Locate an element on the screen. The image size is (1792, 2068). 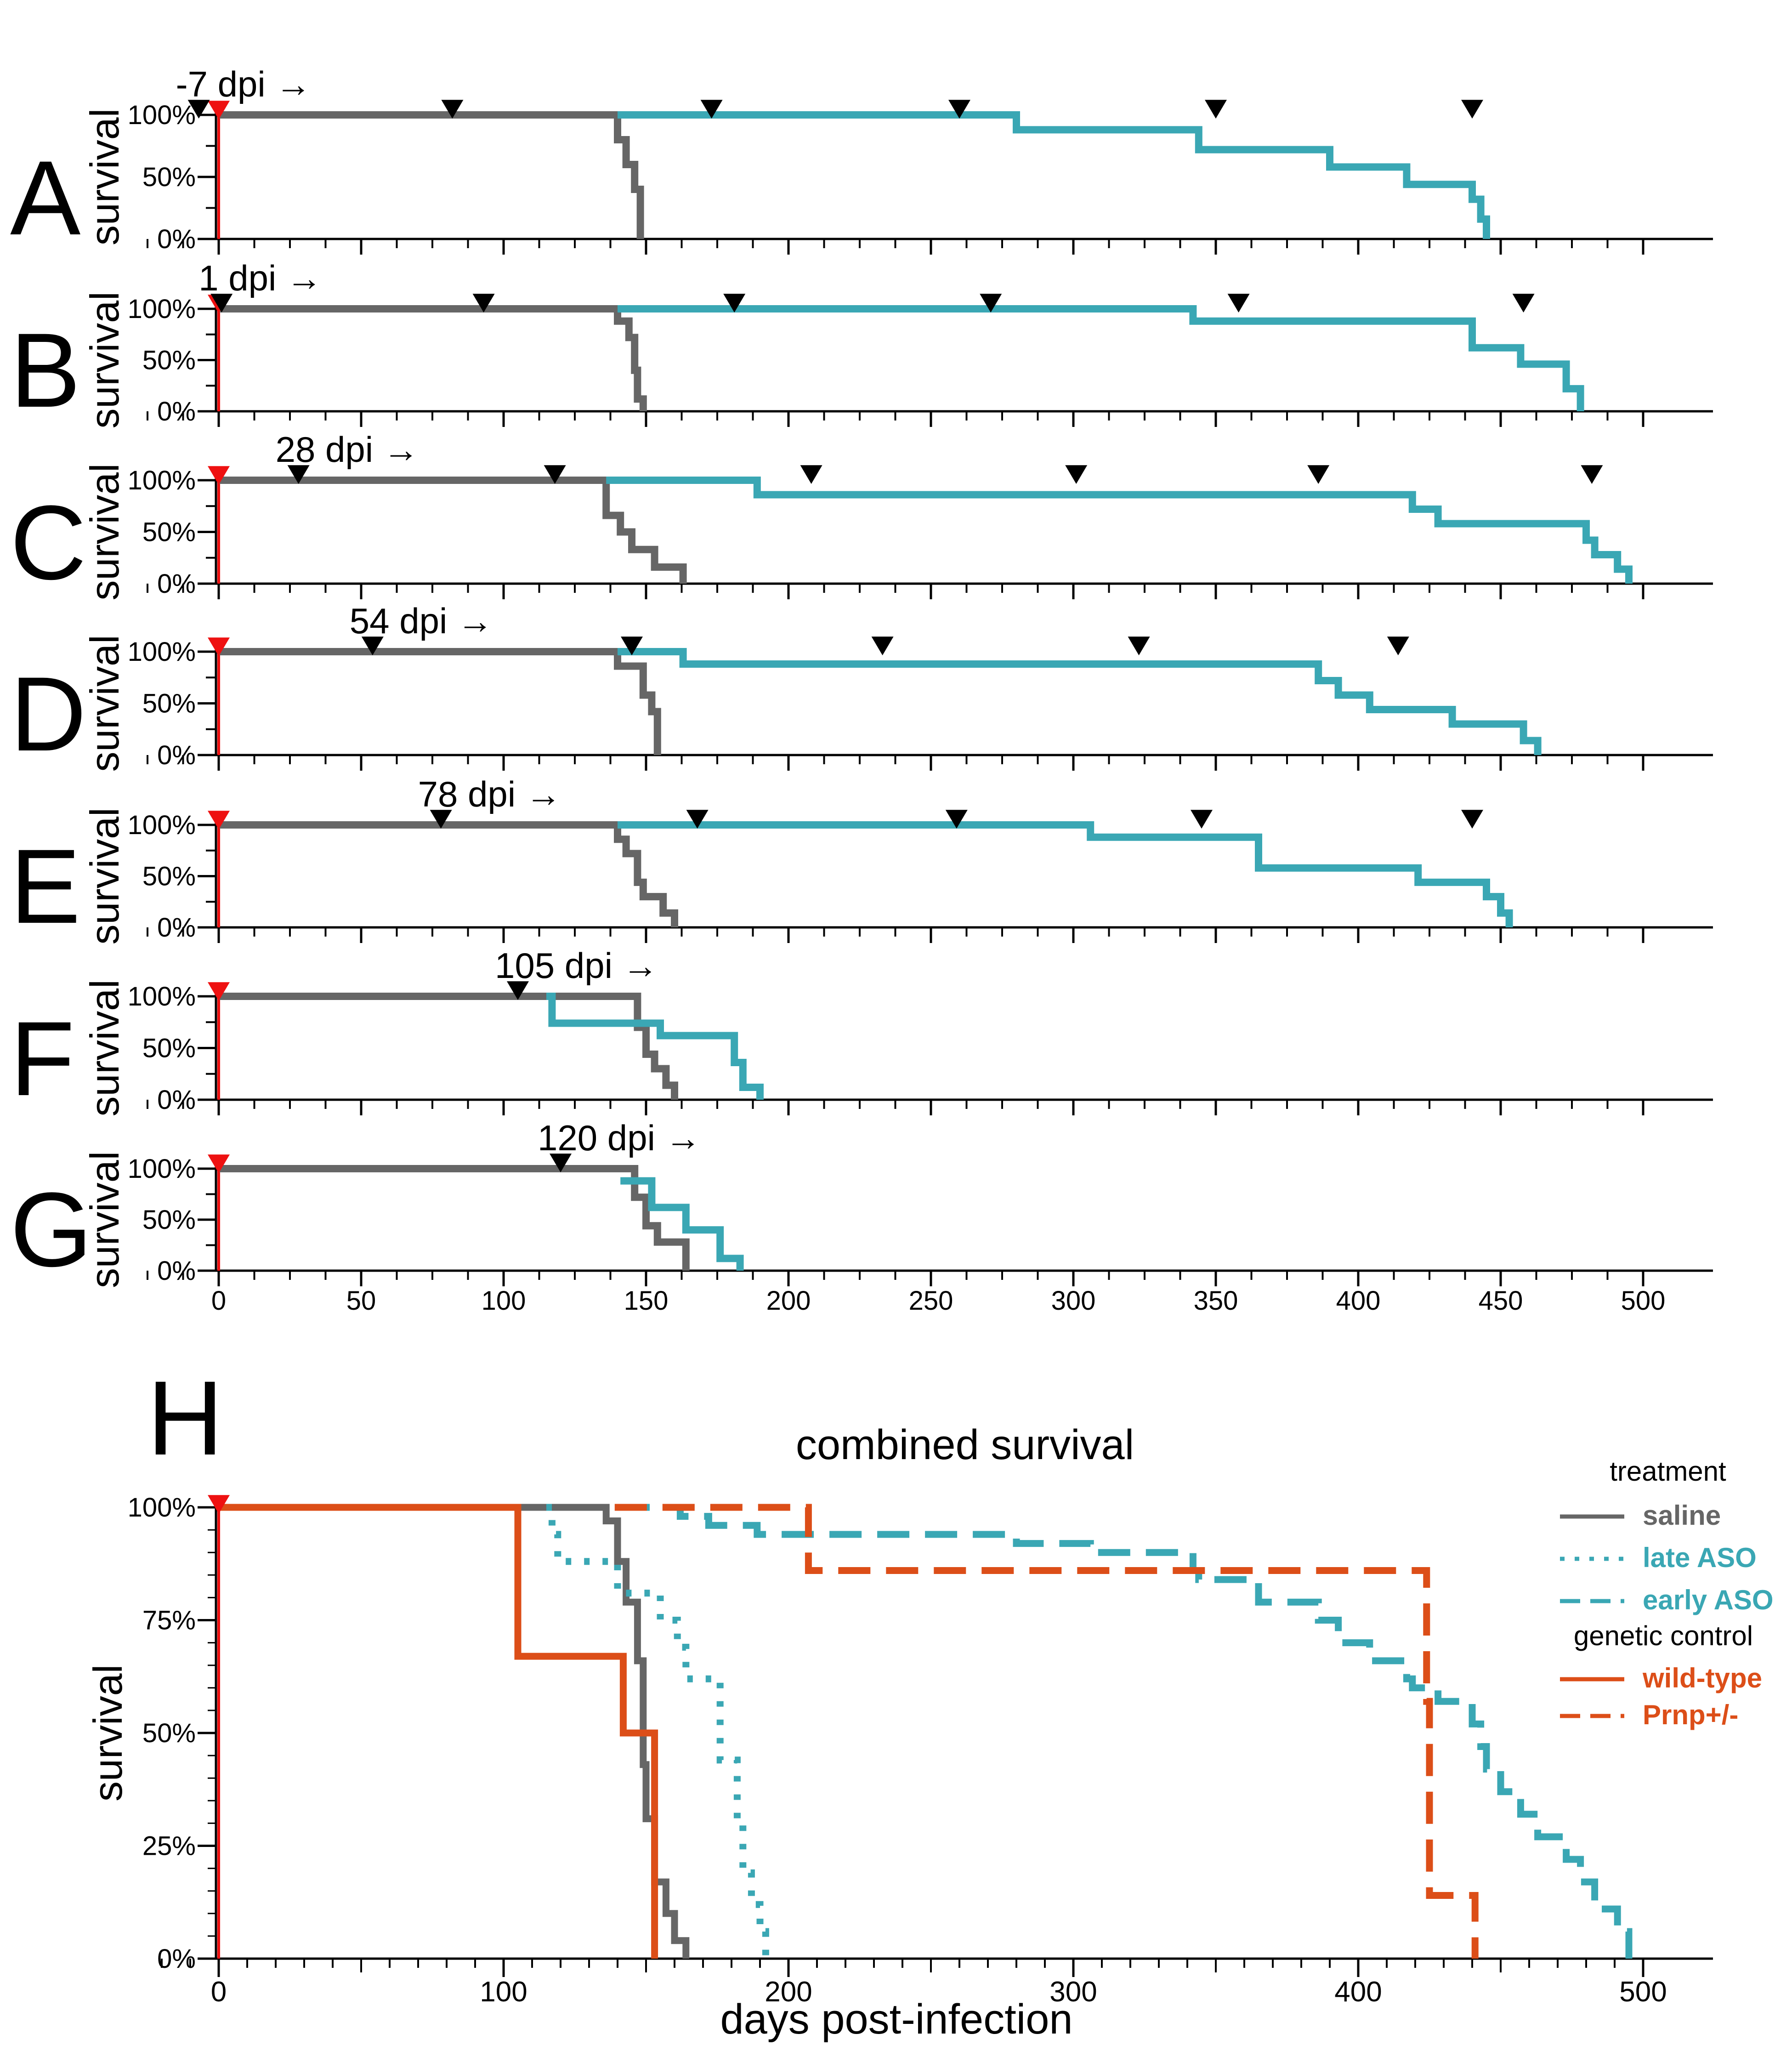
x-axis-label: days post-infection is located at coordinates (896, 2020).